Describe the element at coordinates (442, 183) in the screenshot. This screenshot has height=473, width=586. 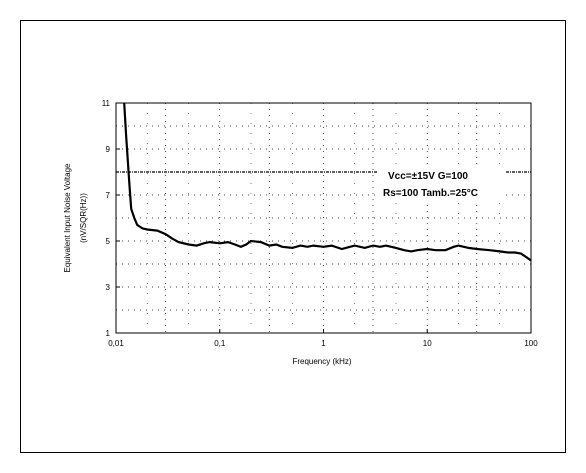
I see `annotation-box` at that location.